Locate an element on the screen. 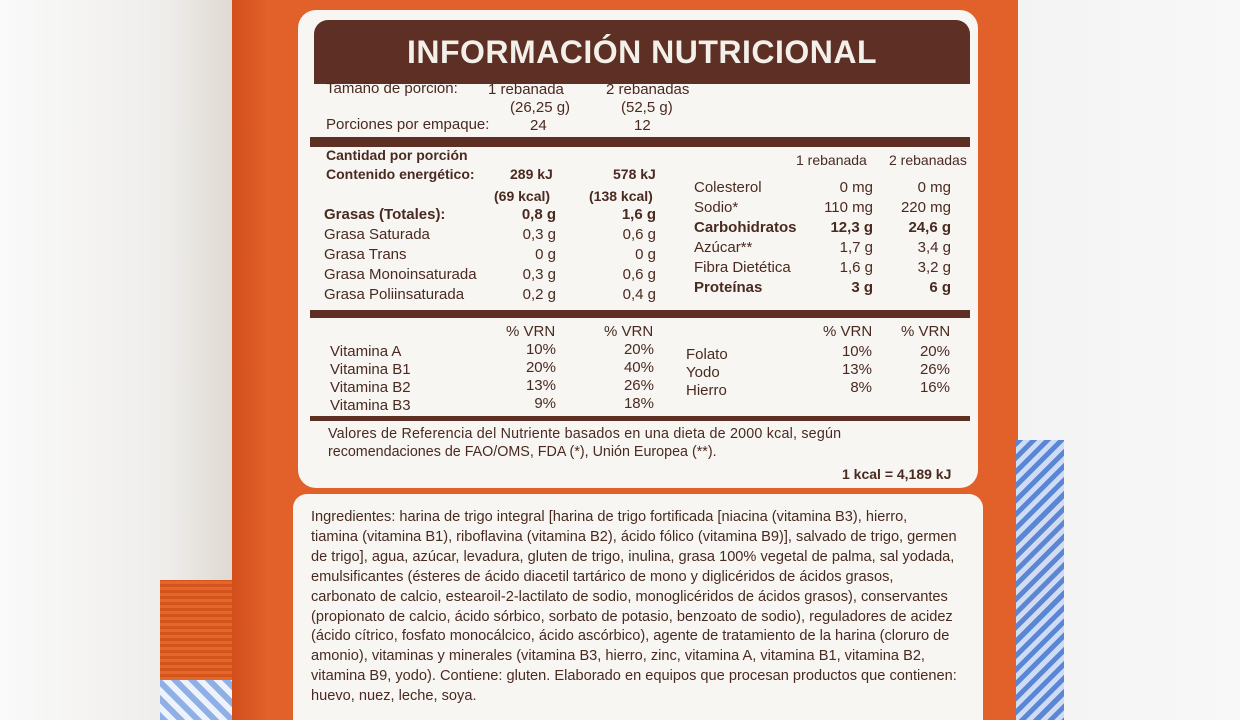 This screenshot has width=1240, height=720. energy-col1-kj: 289 kJ is located at coordinates (531, 174).